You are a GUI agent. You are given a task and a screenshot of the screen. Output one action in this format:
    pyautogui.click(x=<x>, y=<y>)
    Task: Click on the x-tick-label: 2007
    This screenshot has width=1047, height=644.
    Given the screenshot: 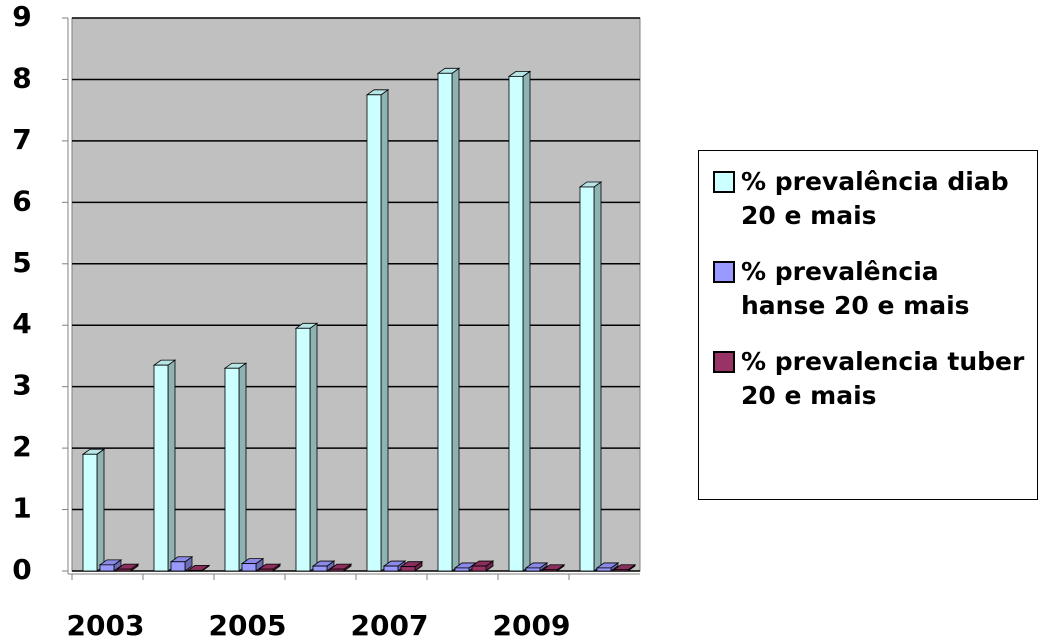 What is the action you would take?
    pyautogui.click(x=390, y=625)
    